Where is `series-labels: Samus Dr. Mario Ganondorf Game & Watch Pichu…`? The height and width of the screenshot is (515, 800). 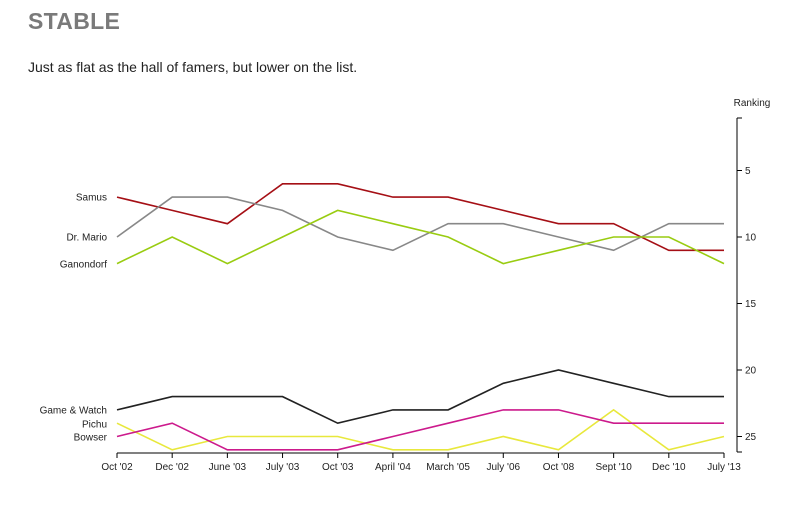
series-labels: Samus Dr. Mario Ganondorf Game & Watch Pichu… is located at coordinates (74, 318).